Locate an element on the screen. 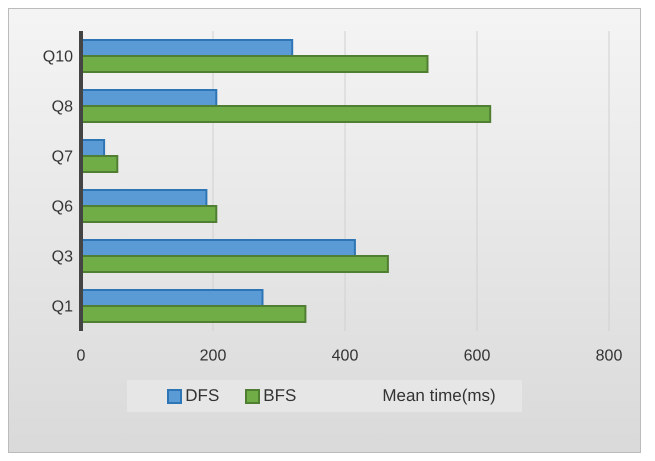 The height and width of the screenshot is (461, 655). y-tick-label: Q6 is located at coordinates (63, 207).